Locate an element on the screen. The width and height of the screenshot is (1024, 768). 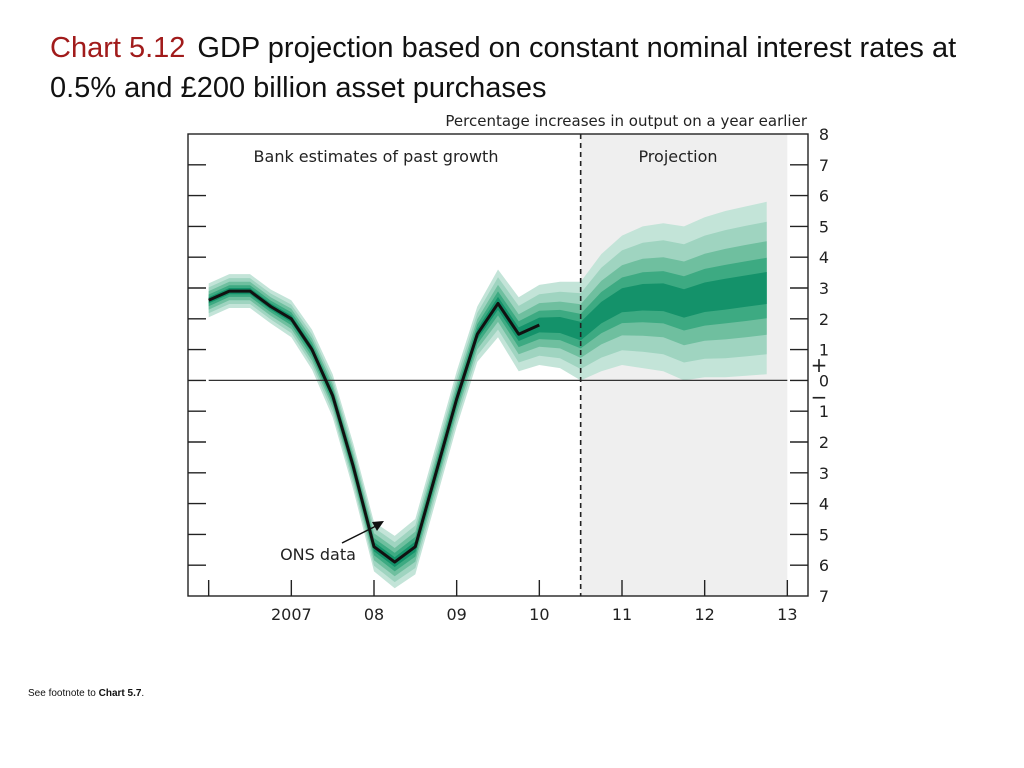
ons-data-line is located at coordinates (374, 426).